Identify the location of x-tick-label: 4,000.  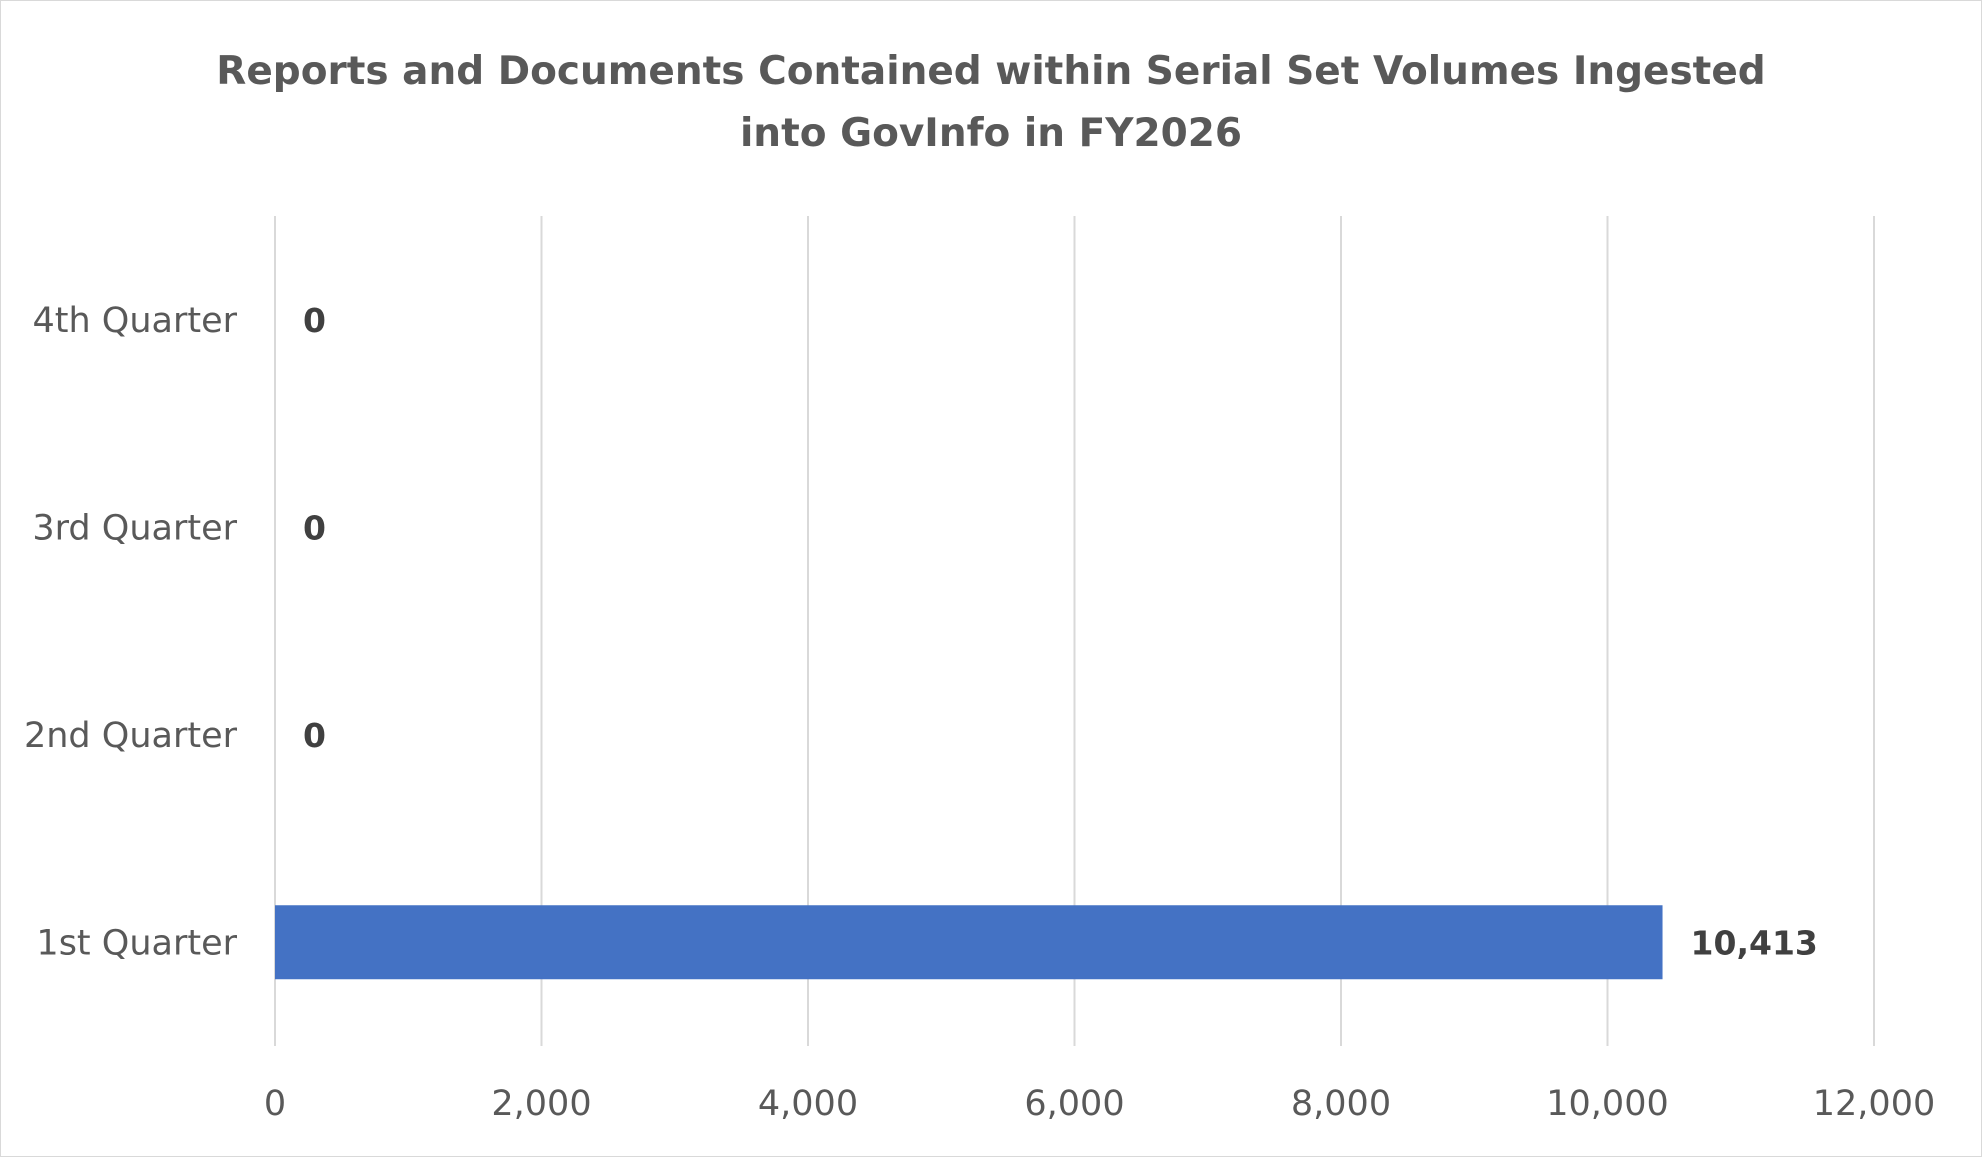
(808, 1104).